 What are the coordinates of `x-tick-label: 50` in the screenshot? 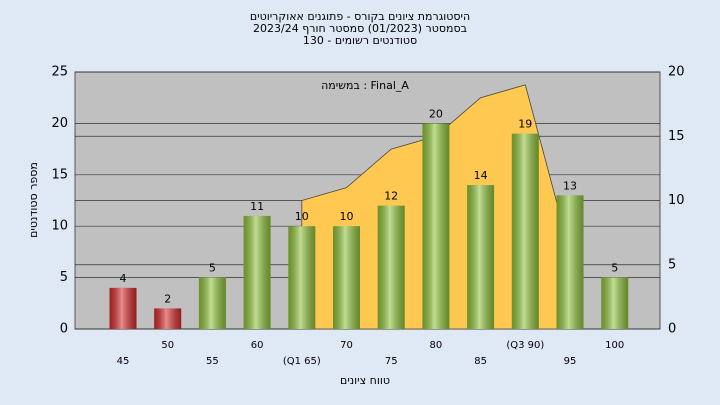 It's located at (167, 345).